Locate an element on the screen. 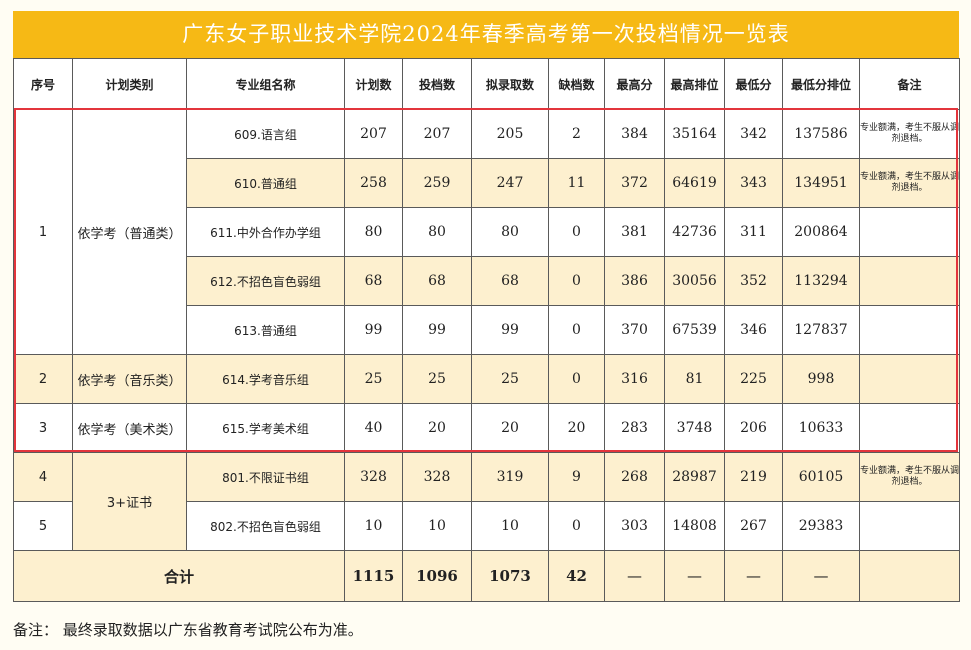  header-plan: 计划数 is located at coordinates (373, 84).